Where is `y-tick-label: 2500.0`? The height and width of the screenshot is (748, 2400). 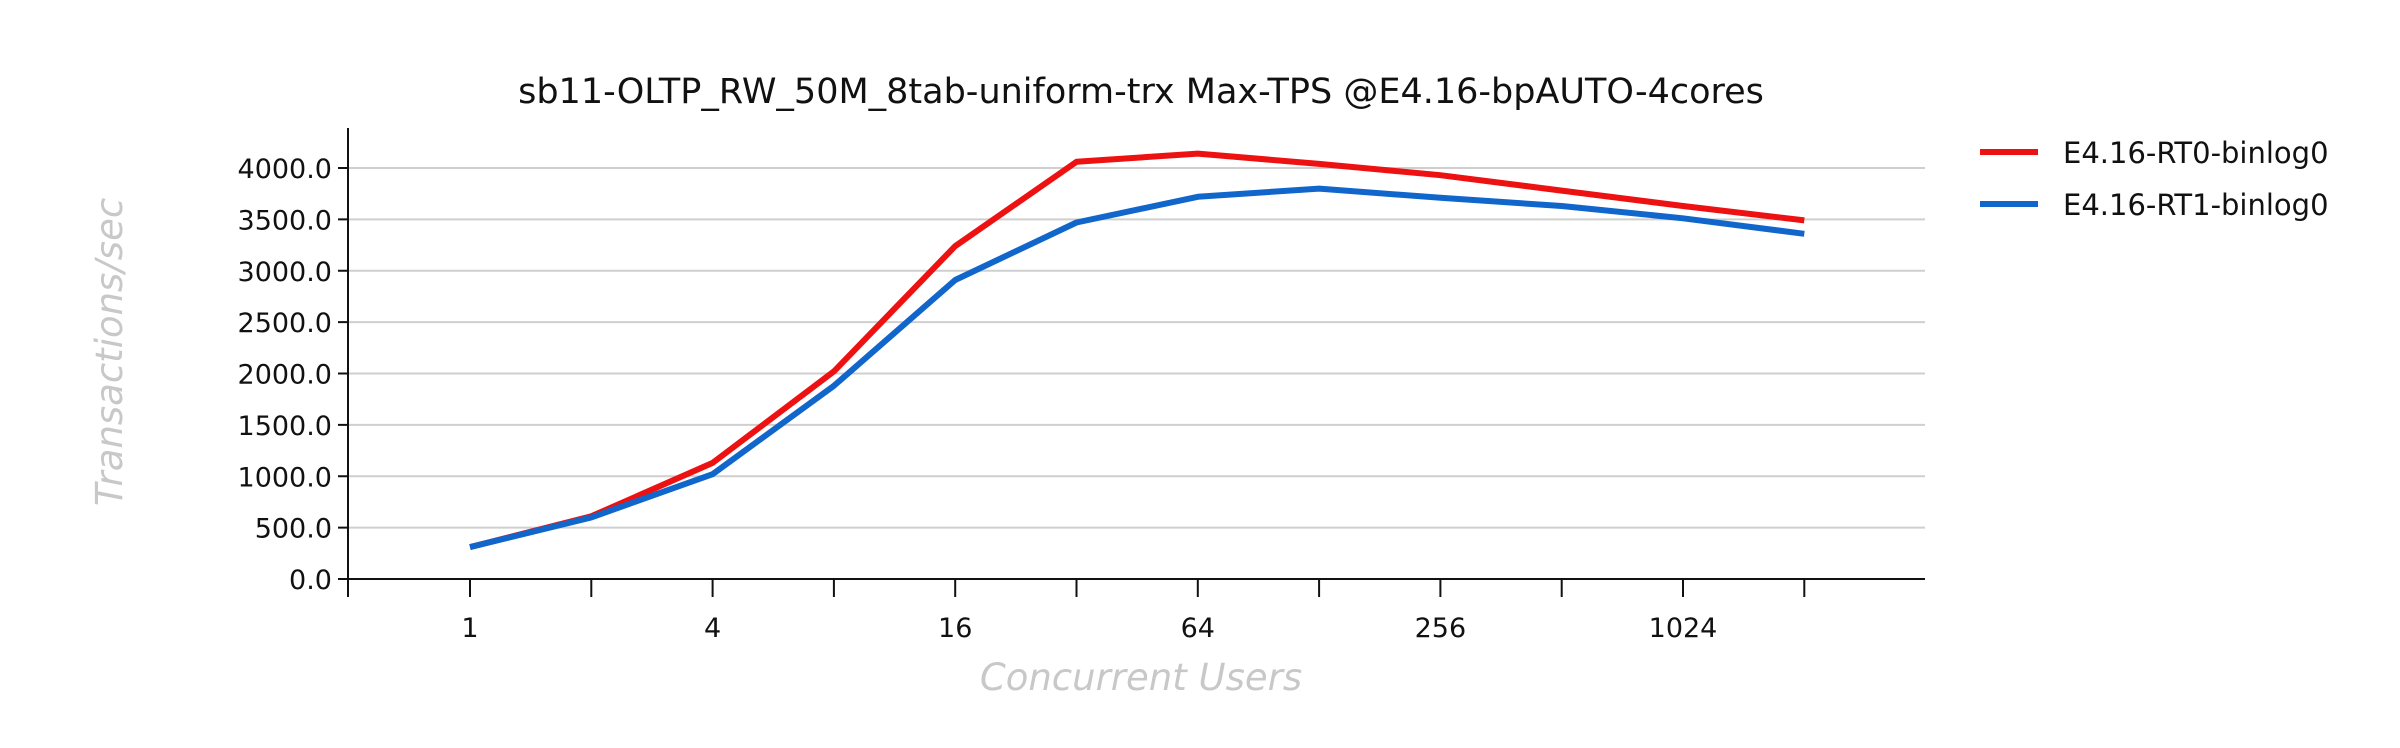 y-tick-label: 2500.0 is located at coordinates (285, 323).